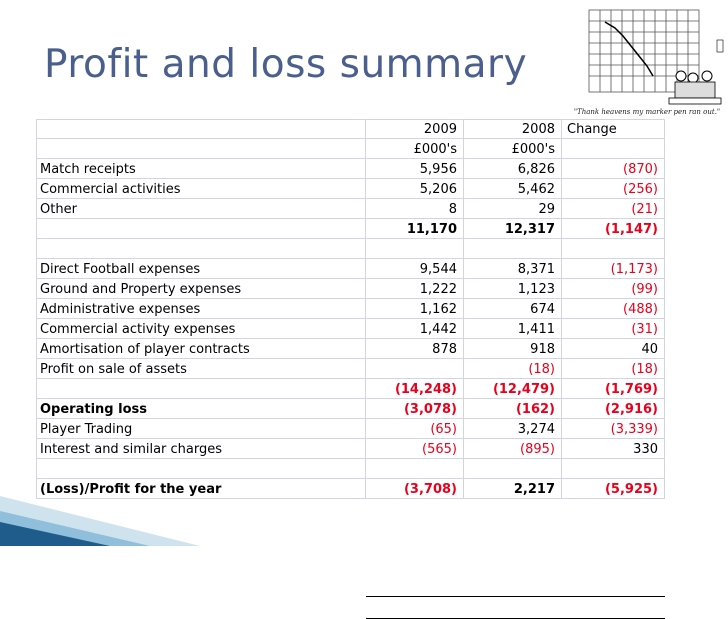 Image resolution: width=728 pixels, height=619 pixels. I want to click on value-change: (3,339), so click(613, 429).